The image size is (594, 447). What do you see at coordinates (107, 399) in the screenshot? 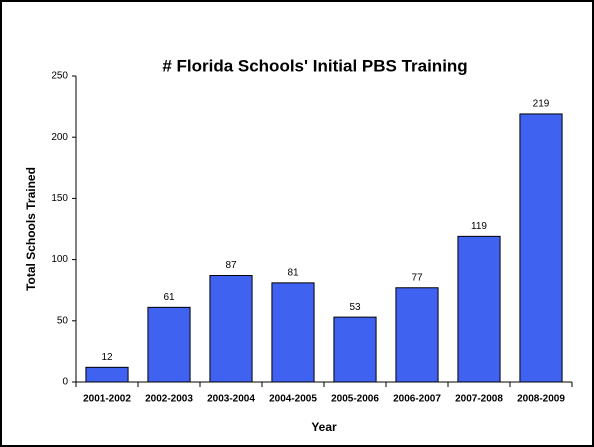
I see `x-tick-label: 2001-2002` at bounding box center [107, 399].